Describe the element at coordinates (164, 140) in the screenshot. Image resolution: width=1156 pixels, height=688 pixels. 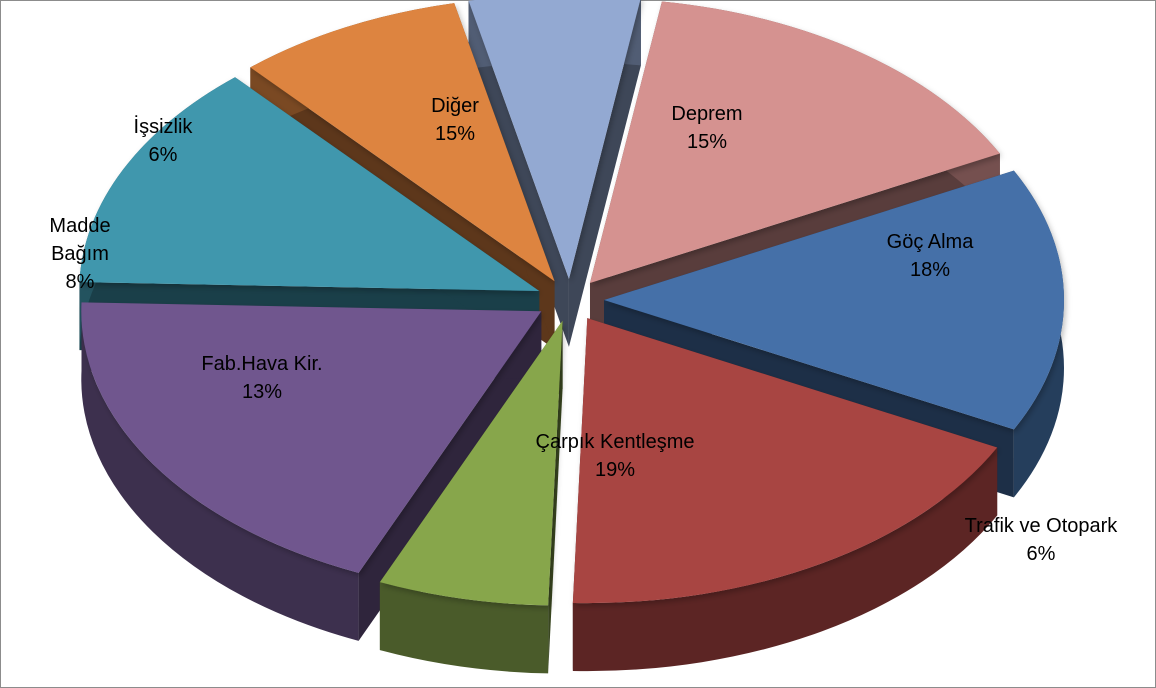
I see `label-issizlik: İşsizlik 6%` at that location.